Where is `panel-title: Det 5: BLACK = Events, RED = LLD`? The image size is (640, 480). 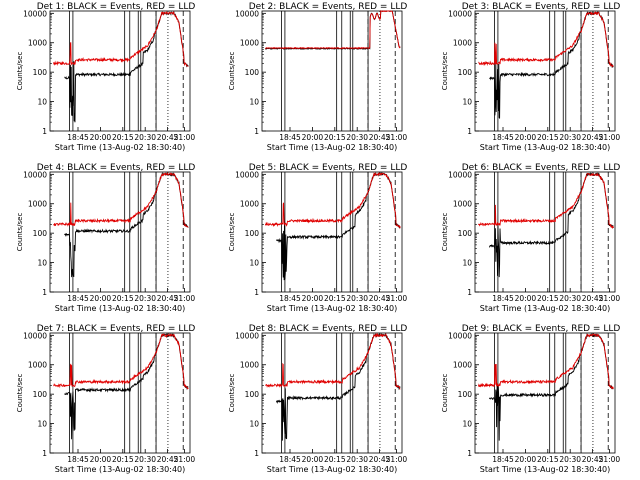 panel-title: Det 5: BLACK = Events, RED = LLD is located at coordinates (328, 168).